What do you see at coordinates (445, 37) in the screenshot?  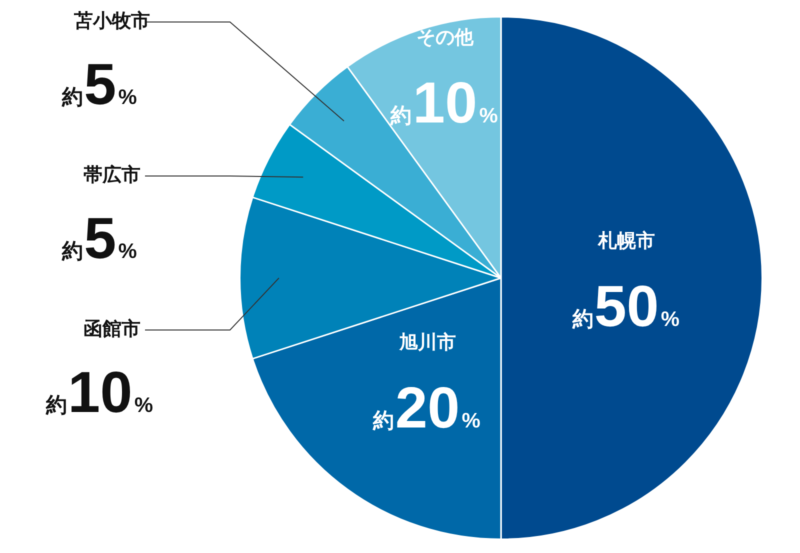 I see `slice-label: その他` at bounding box center [445, 37].